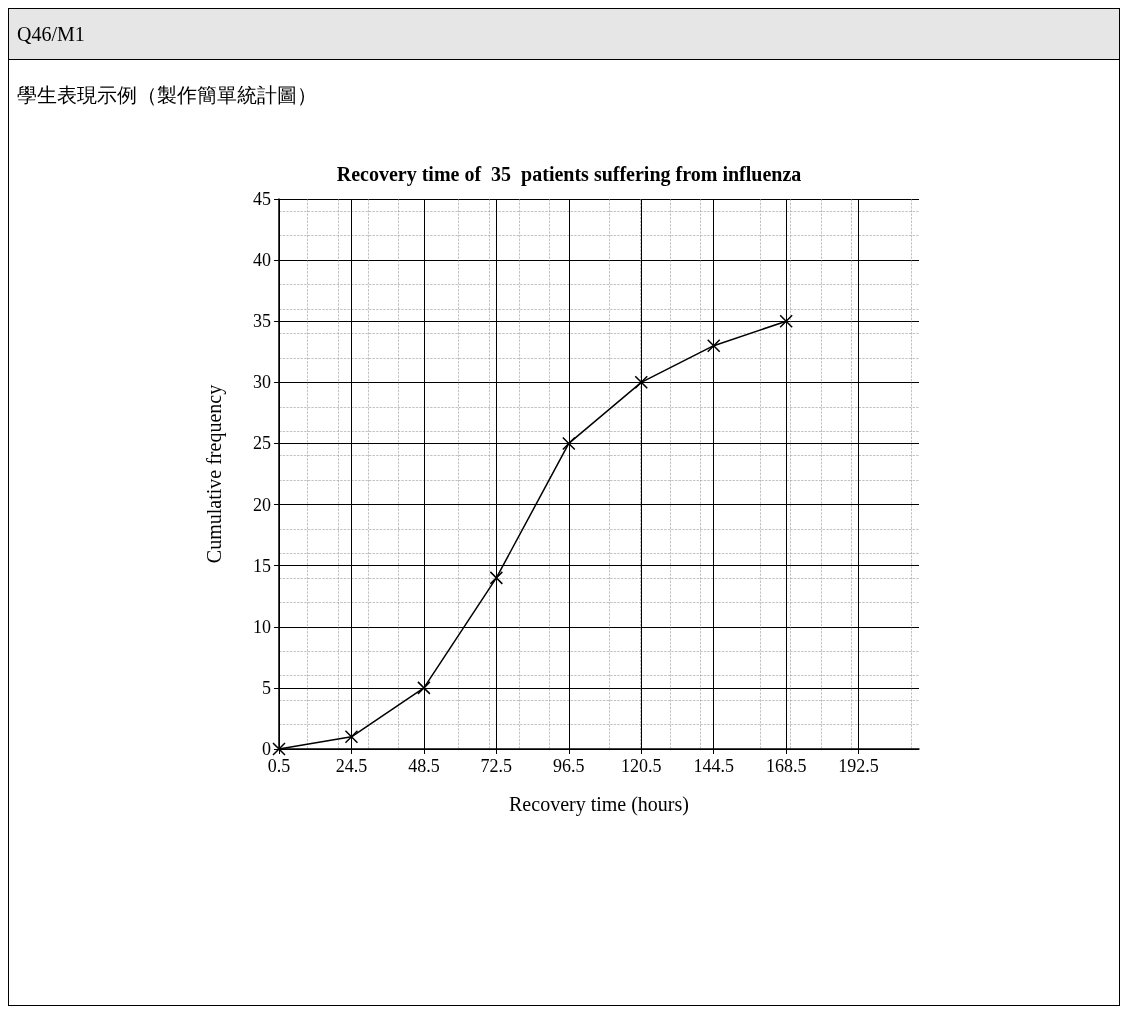  I want to click on x-tick-label: 96.5, so click(569, 766).